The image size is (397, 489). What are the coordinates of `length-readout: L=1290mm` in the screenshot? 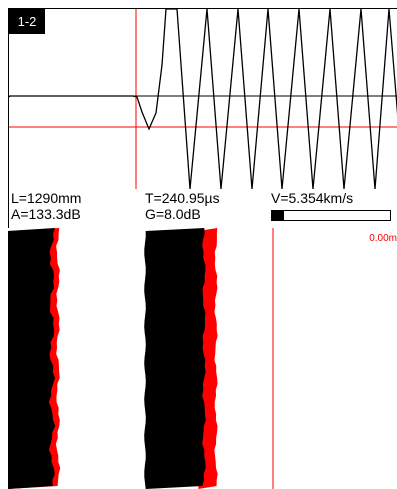 It's located at (46, 198).